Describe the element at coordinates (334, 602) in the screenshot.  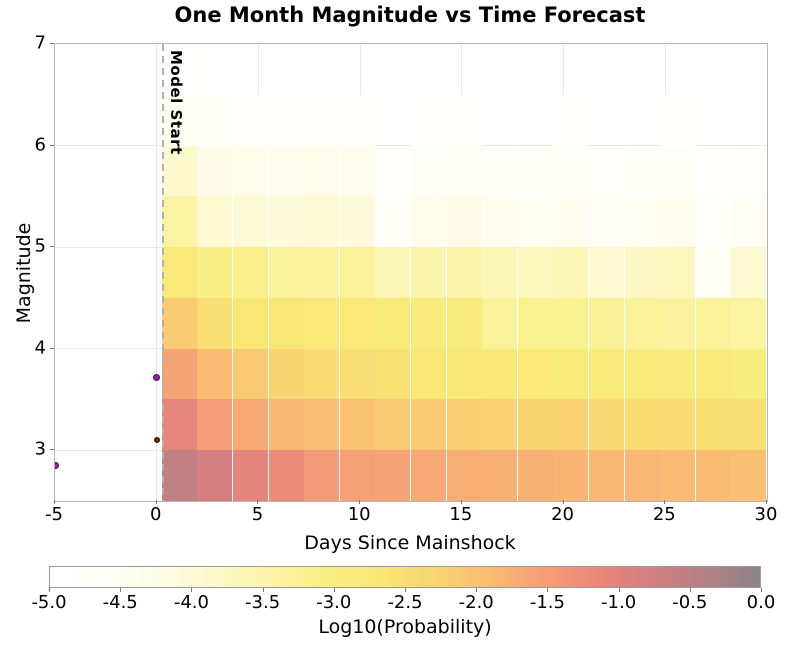
I see `colorbar-tick-label: -3.0` at that location.